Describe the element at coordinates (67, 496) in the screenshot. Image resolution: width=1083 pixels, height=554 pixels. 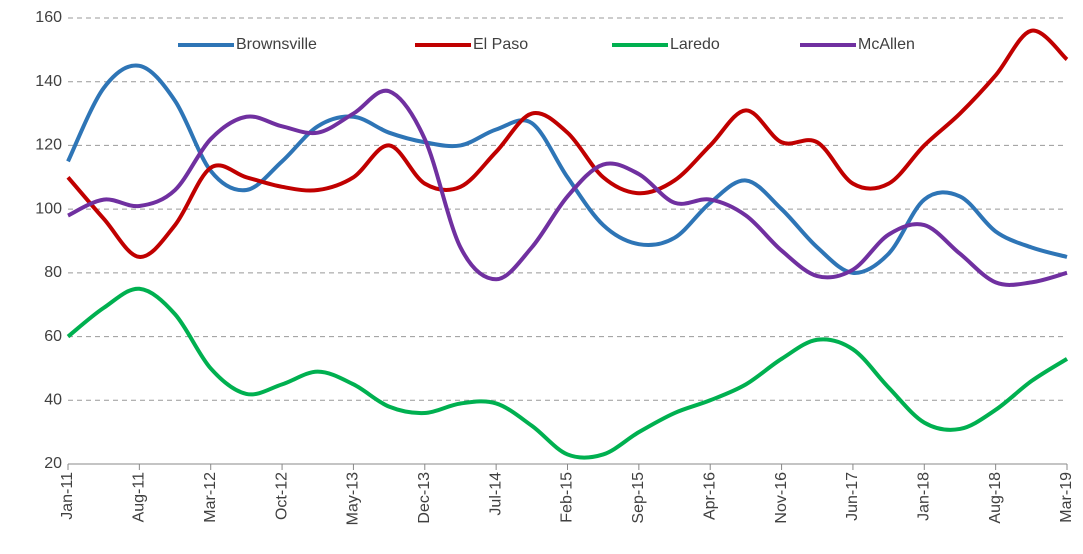
I see `x-tick-label: Jan-11` at that location.